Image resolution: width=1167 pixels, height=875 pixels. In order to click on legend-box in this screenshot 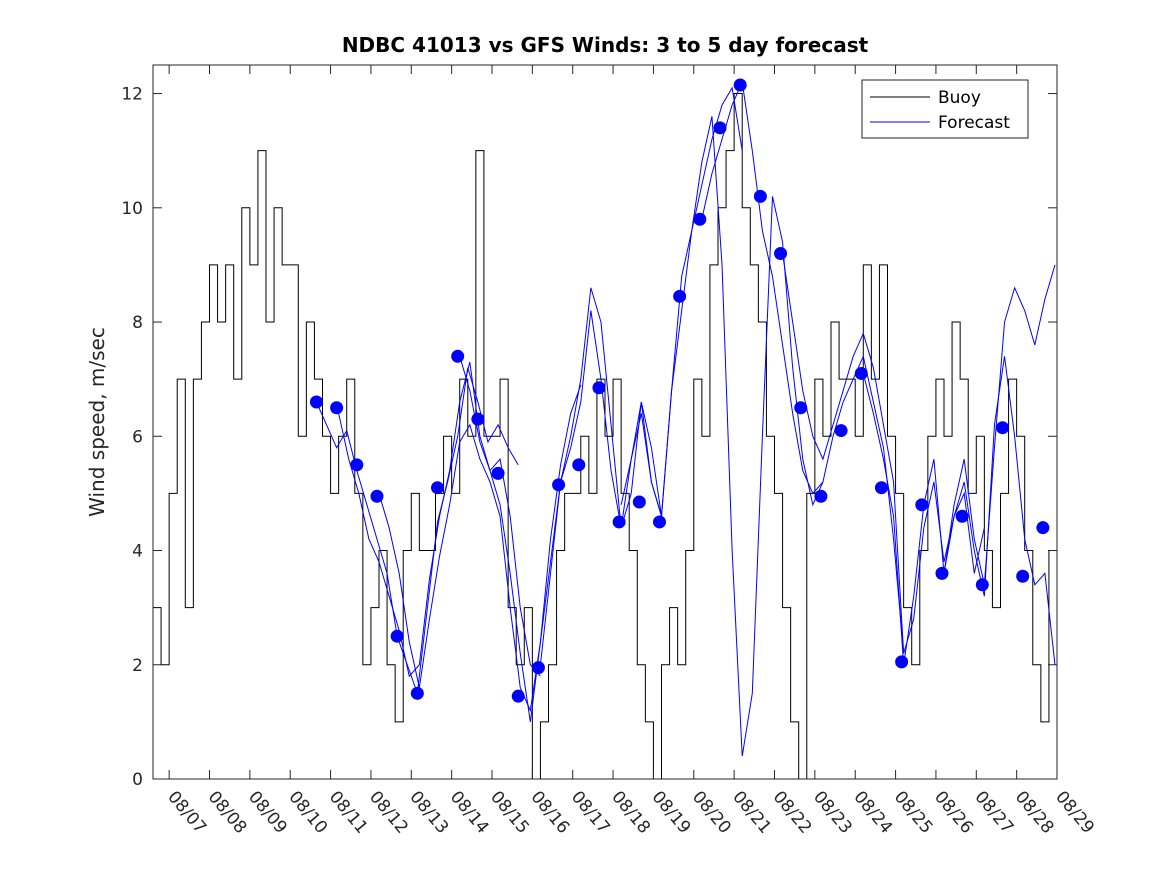, I will do `click(945, 109)`.